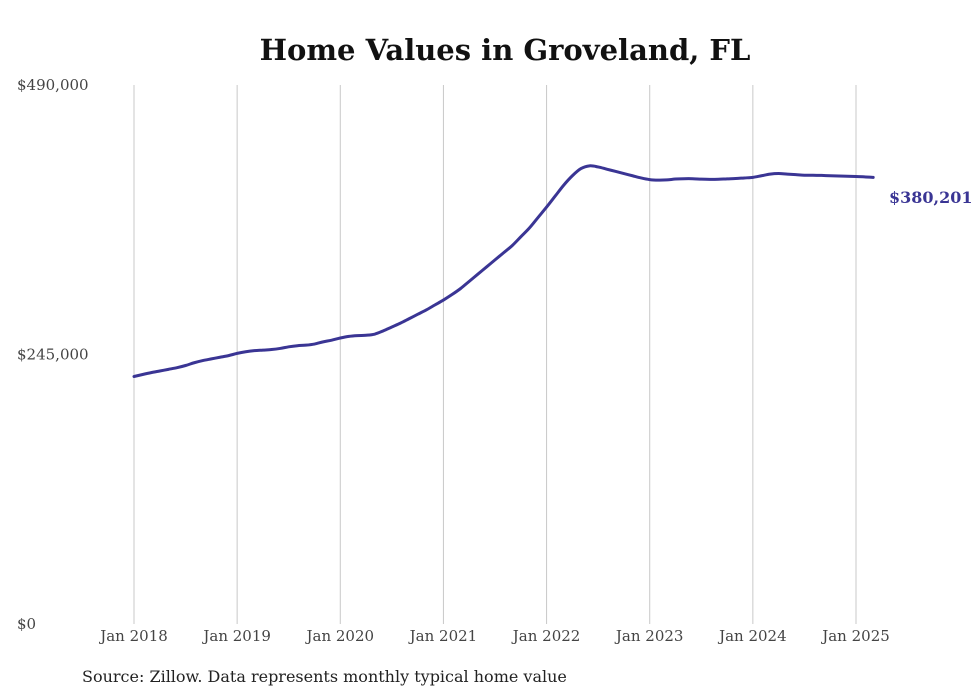  What do you see at coordinates (752, 636) in the screenshot?
I see `x-tick-label: Jan 2024` at bounding box center [752, 636].